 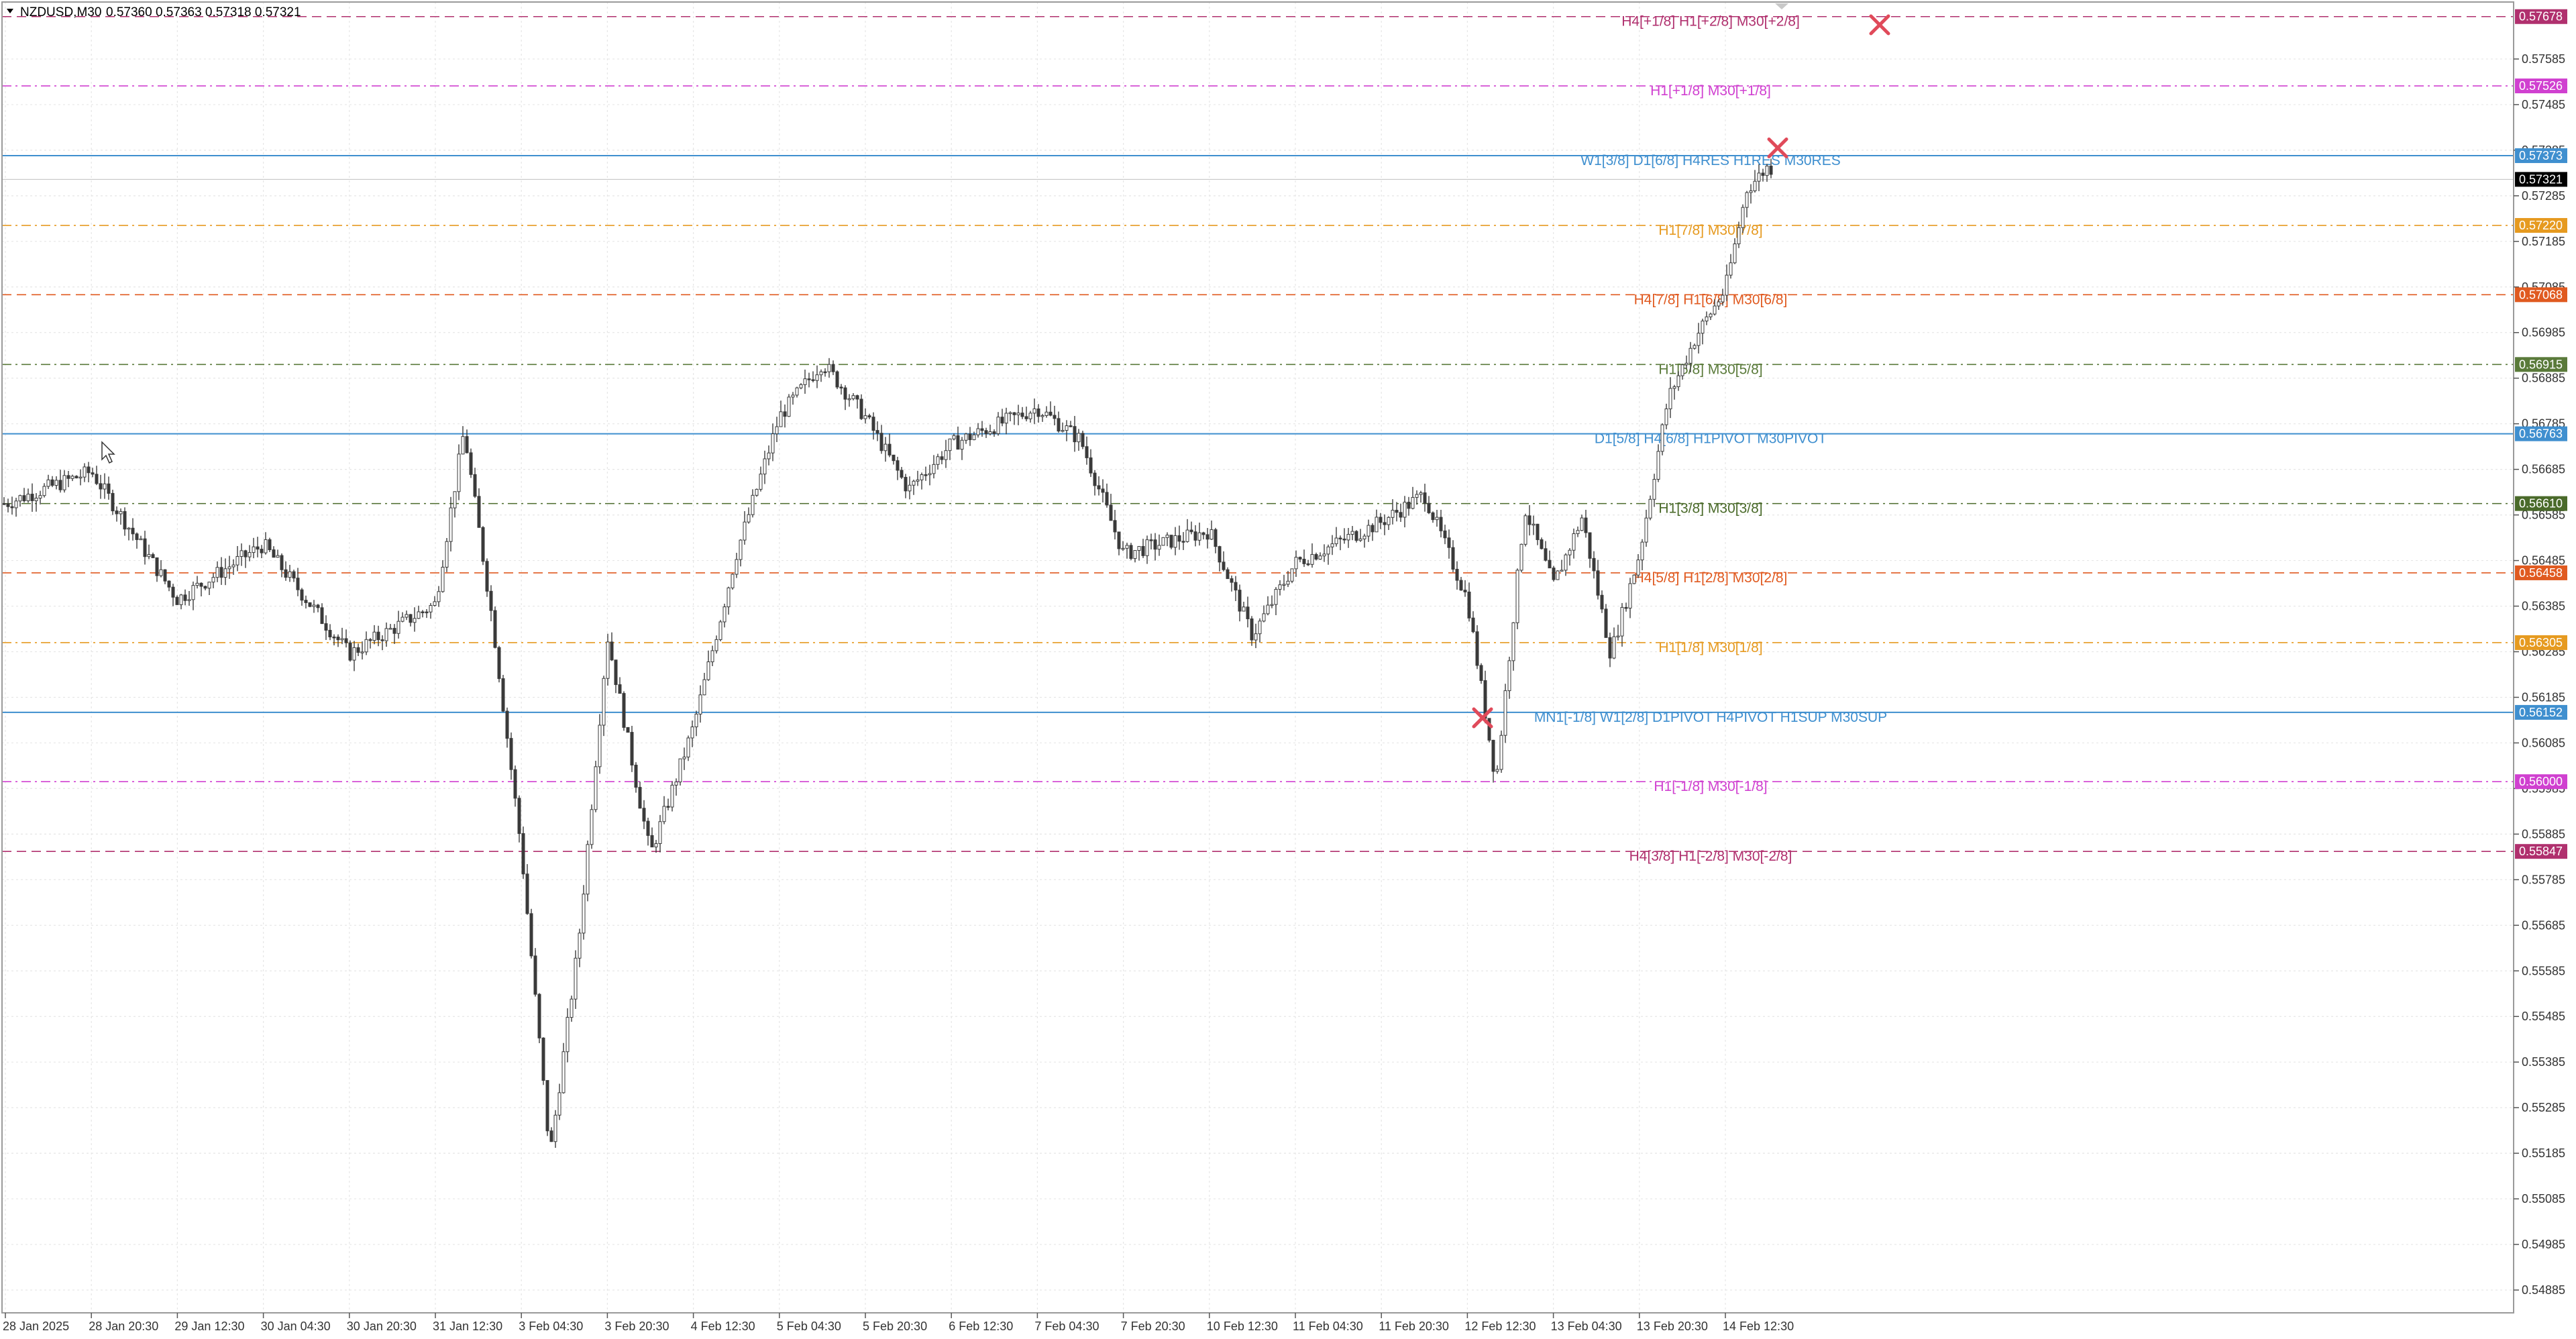 I want to click on y-tick-label: 0.55885, so click(x=2543, y=834).